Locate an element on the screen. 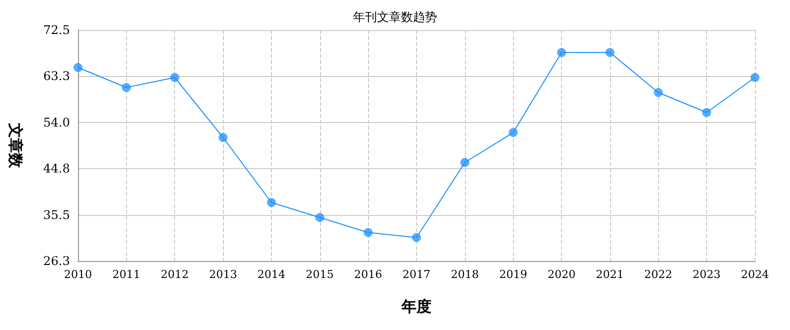 The height and width of the screenshot is (330, 790). y-tick-label: 35.5 is located at coordinates (56, 215).